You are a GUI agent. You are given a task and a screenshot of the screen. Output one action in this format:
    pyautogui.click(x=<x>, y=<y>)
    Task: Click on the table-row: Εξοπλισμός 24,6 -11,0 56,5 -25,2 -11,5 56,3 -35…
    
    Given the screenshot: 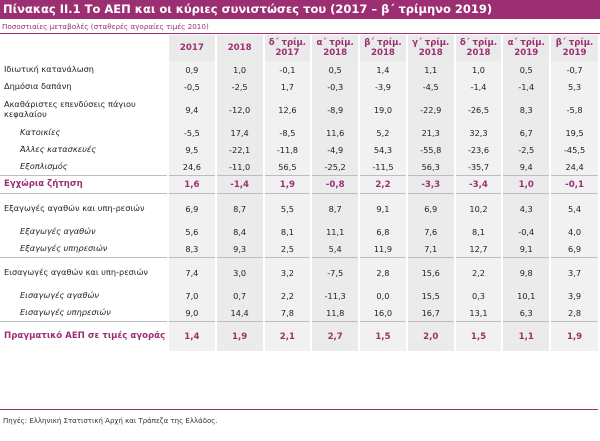 What is the action you would take?
    pyautogui.click(x=299, y=167)
    